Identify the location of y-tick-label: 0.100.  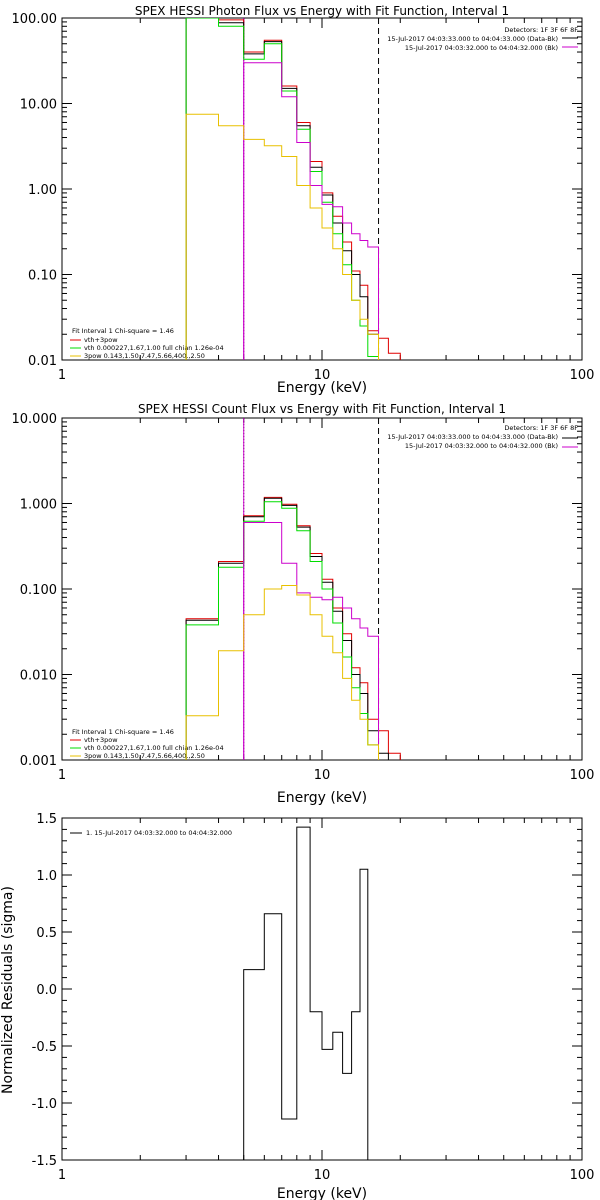
(38, 590).